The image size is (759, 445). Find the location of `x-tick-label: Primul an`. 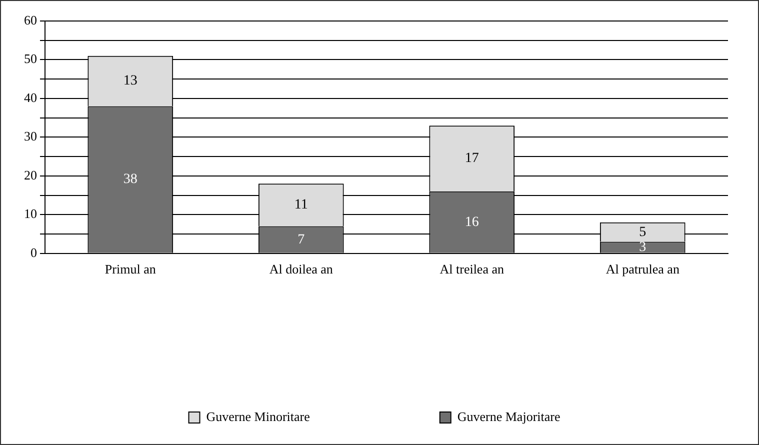

x-tick-label: Primul an is located at coordinates (130, 269).